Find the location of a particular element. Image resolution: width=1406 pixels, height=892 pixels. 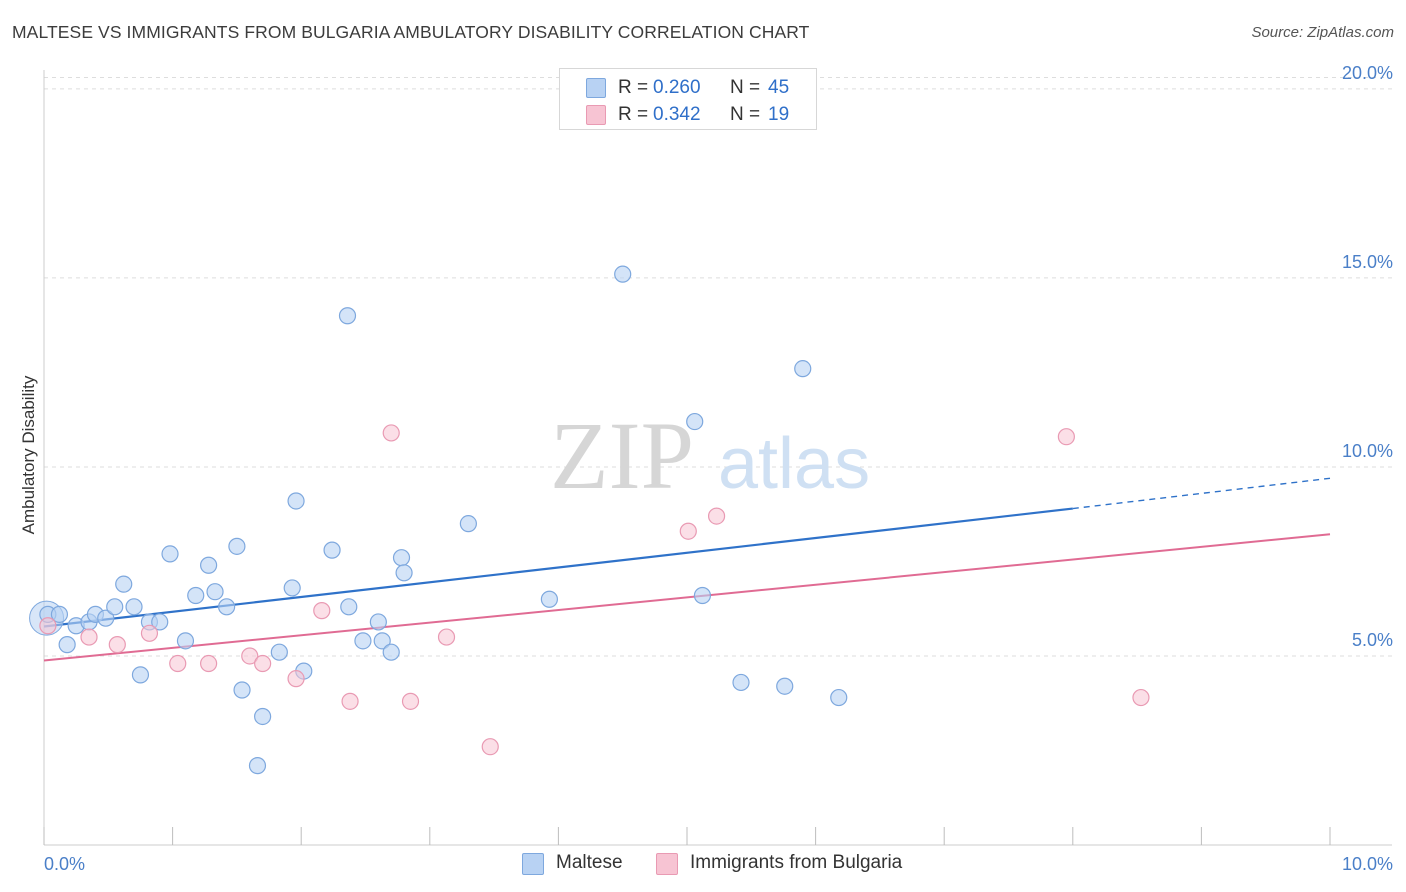

y-tick-label: 5.0% is located at coordinates (1372, 640).